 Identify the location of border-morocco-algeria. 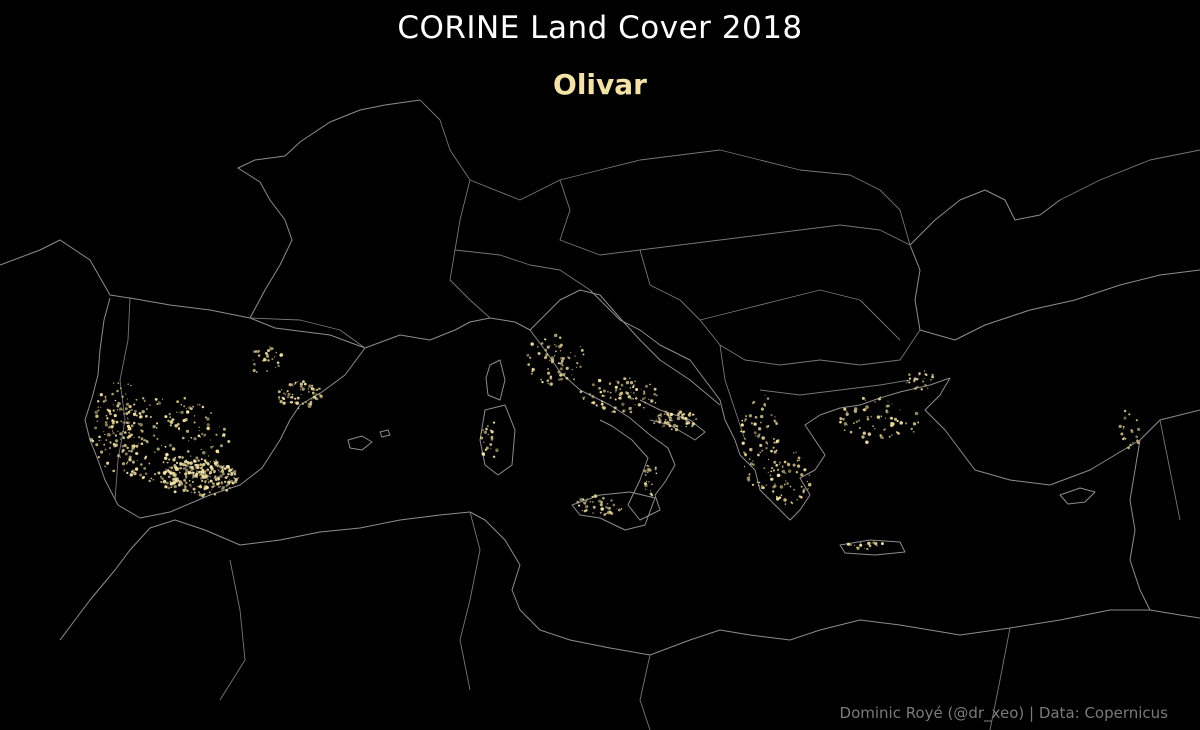
(232, 630).